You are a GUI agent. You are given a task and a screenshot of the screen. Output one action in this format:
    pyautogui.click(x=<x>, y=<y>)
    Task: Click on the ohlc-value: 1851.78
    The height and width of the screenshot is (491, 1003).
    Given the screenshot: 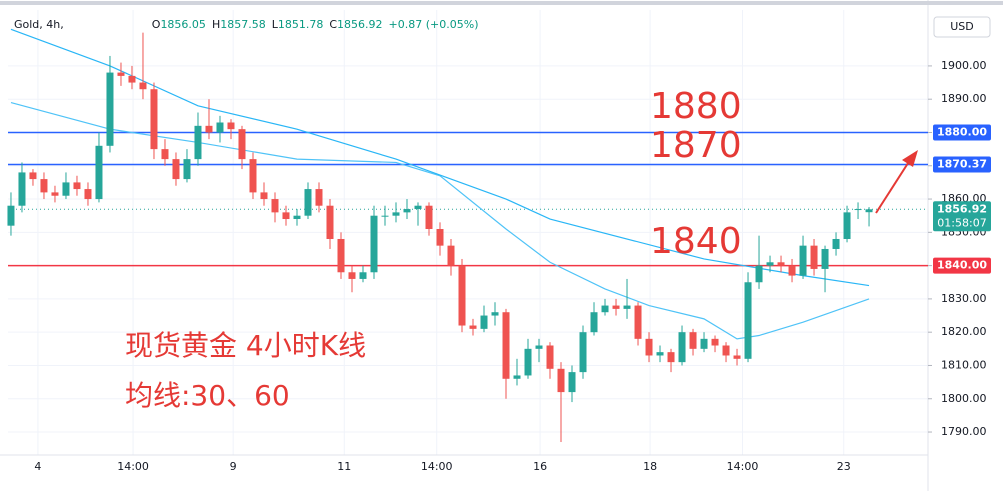 What is the action you would take?
    pyautogui.click(x=301, y=24)
    